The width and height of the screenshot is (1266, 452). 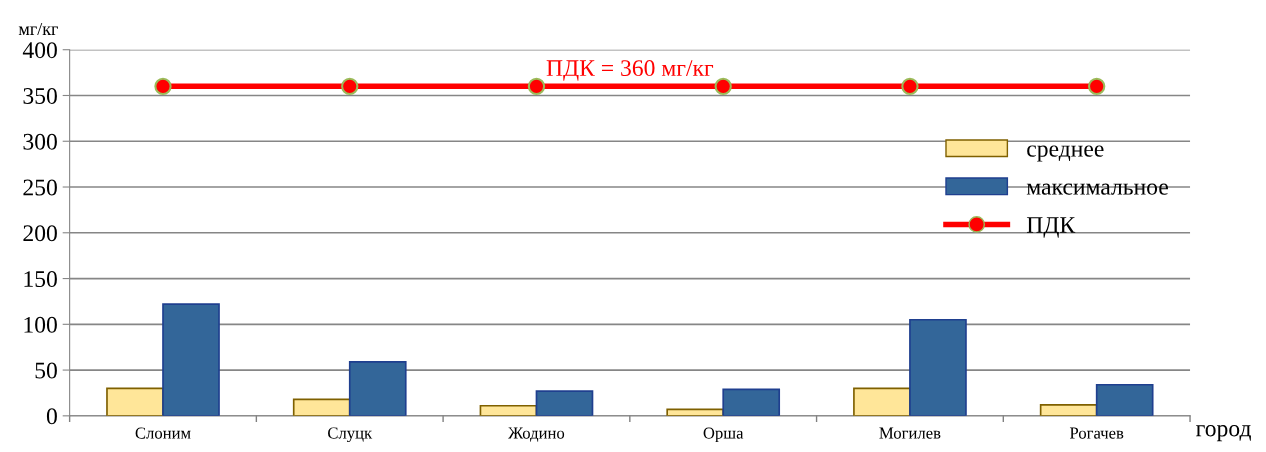 What do you see at coordinates (723, 435) in the screenshot?
I see `x-tick-label: Орша` at bounding box center [723, 435].